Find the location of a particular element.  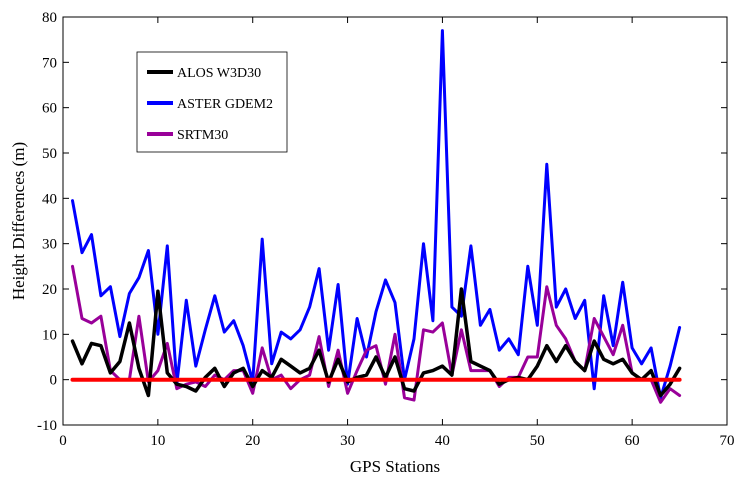

y-tick-label: 40 is located at coordinates (49, 199).